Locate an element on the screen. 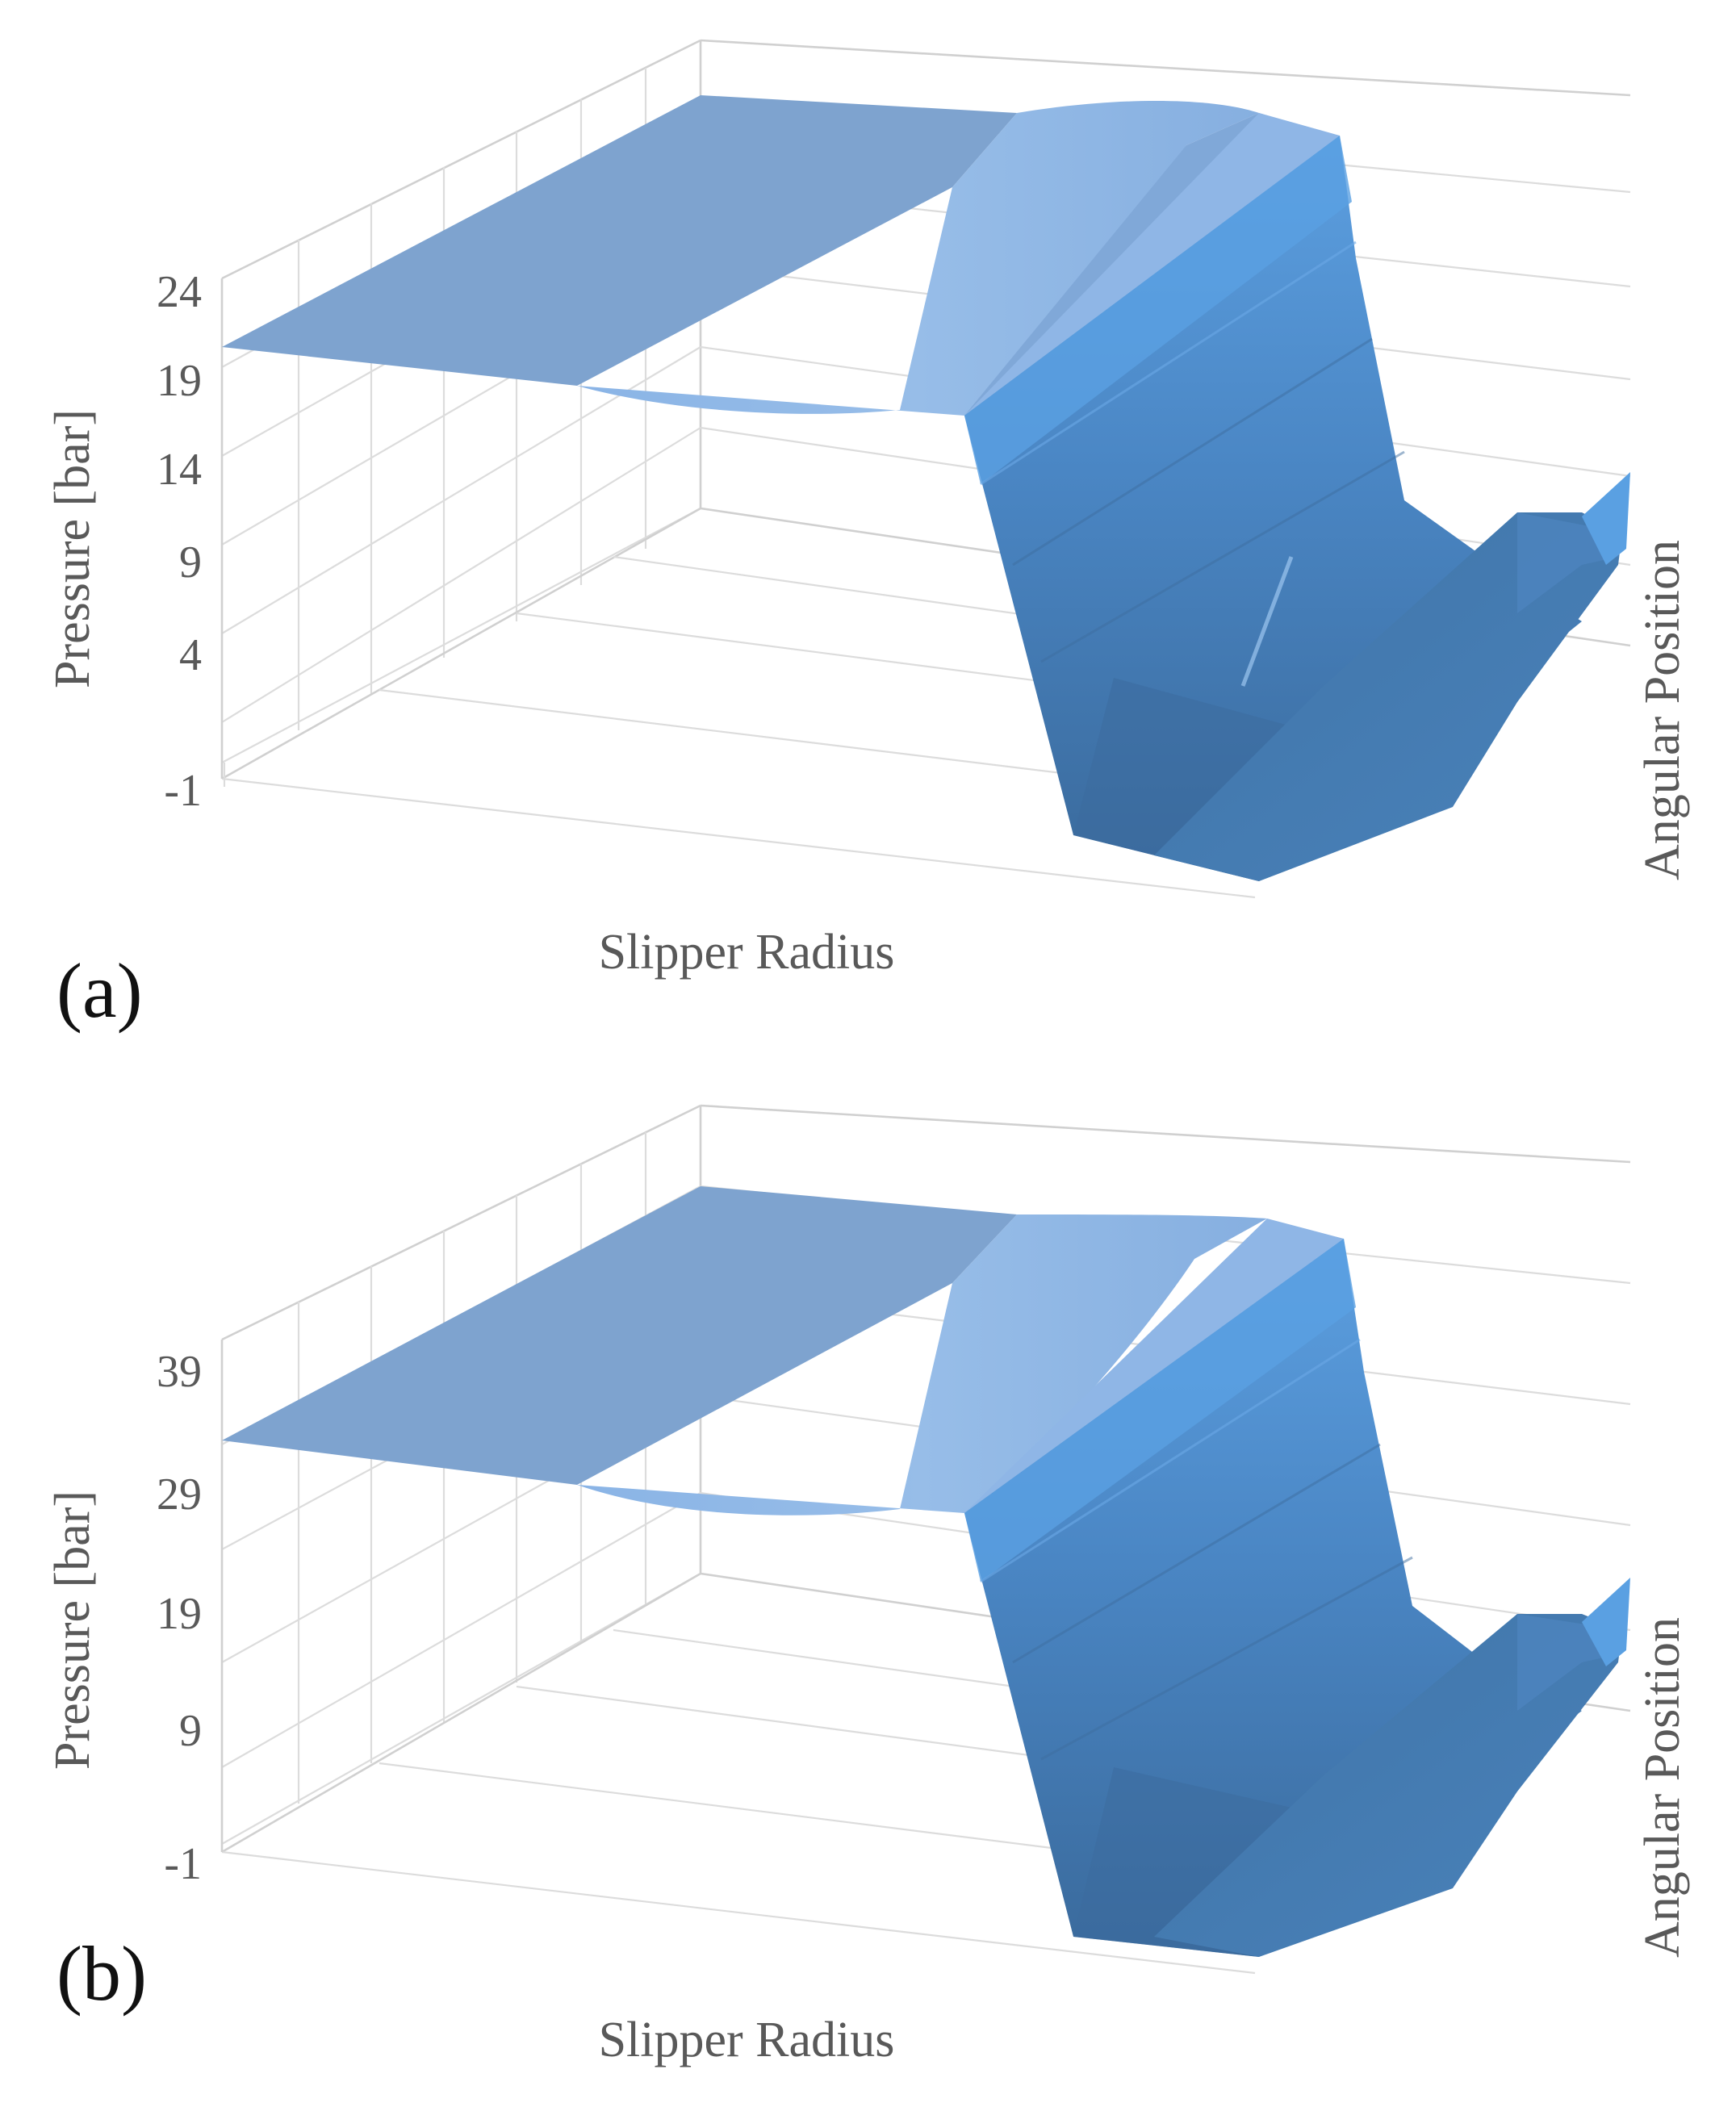 Image resolution: width=1736 pixels, height=2107 pixels. panel-label-a: (a) is located at coordinates (100, 990).